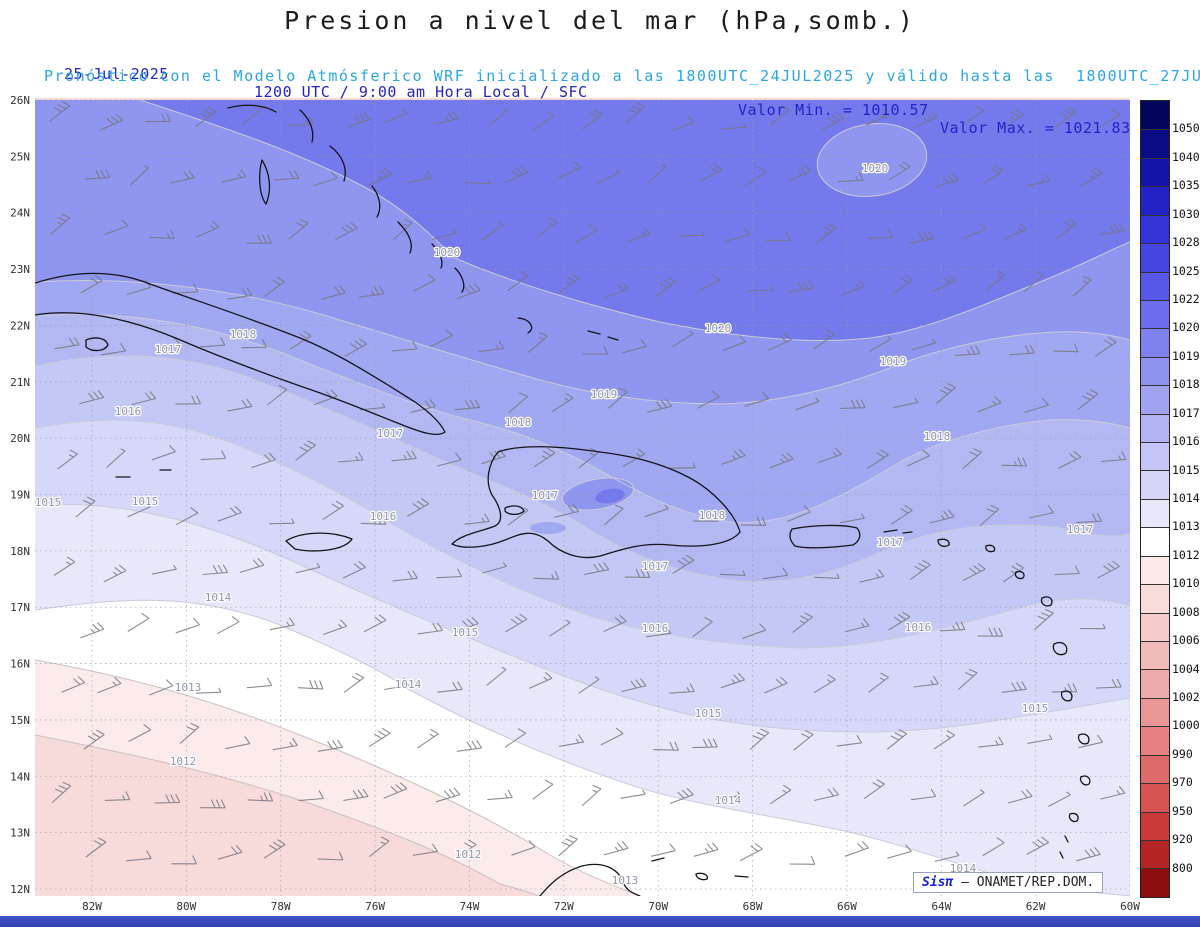 The width and height of the screenshot is (1200, 927). What do you see at coordinates (1186, 185) in the screenshot?
I see `colorbar-label: 1035` at bounding box center [1186, 185].